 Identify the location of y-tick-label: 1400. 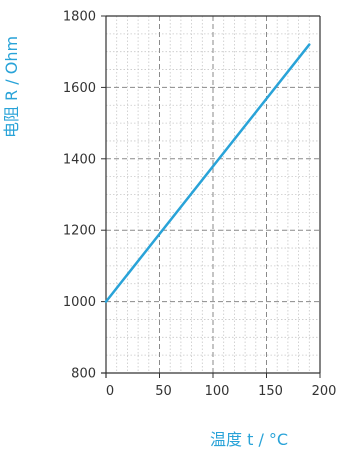
(79, 159).